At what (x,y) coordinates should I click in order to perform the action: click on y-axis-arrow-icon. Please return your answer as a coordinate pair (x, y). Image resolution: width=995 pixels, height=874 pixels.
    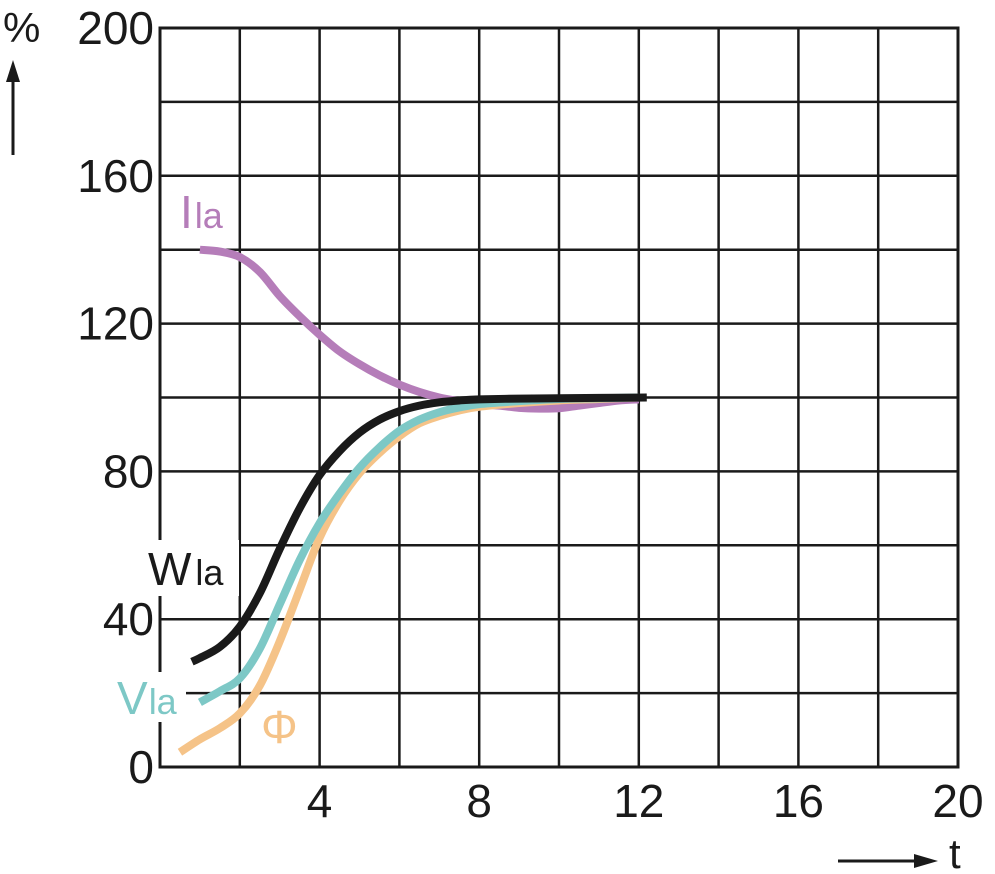
    Looking at the image, I should click on (13, 107).